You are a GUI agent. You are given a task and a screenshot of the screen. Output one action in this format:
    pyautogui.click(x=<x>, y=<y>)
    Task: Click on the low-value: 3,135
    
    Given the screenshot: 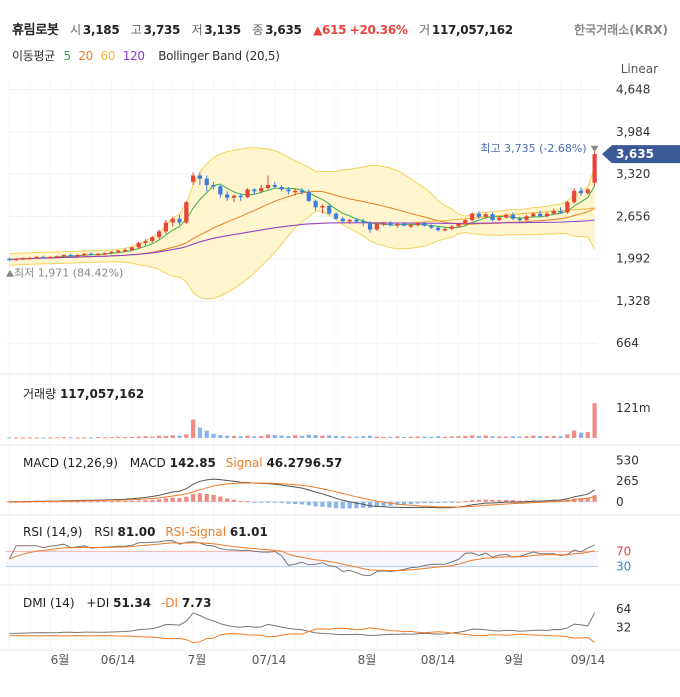 What is the action you would take?
    pyautogui.click(x=222, y=30)
    